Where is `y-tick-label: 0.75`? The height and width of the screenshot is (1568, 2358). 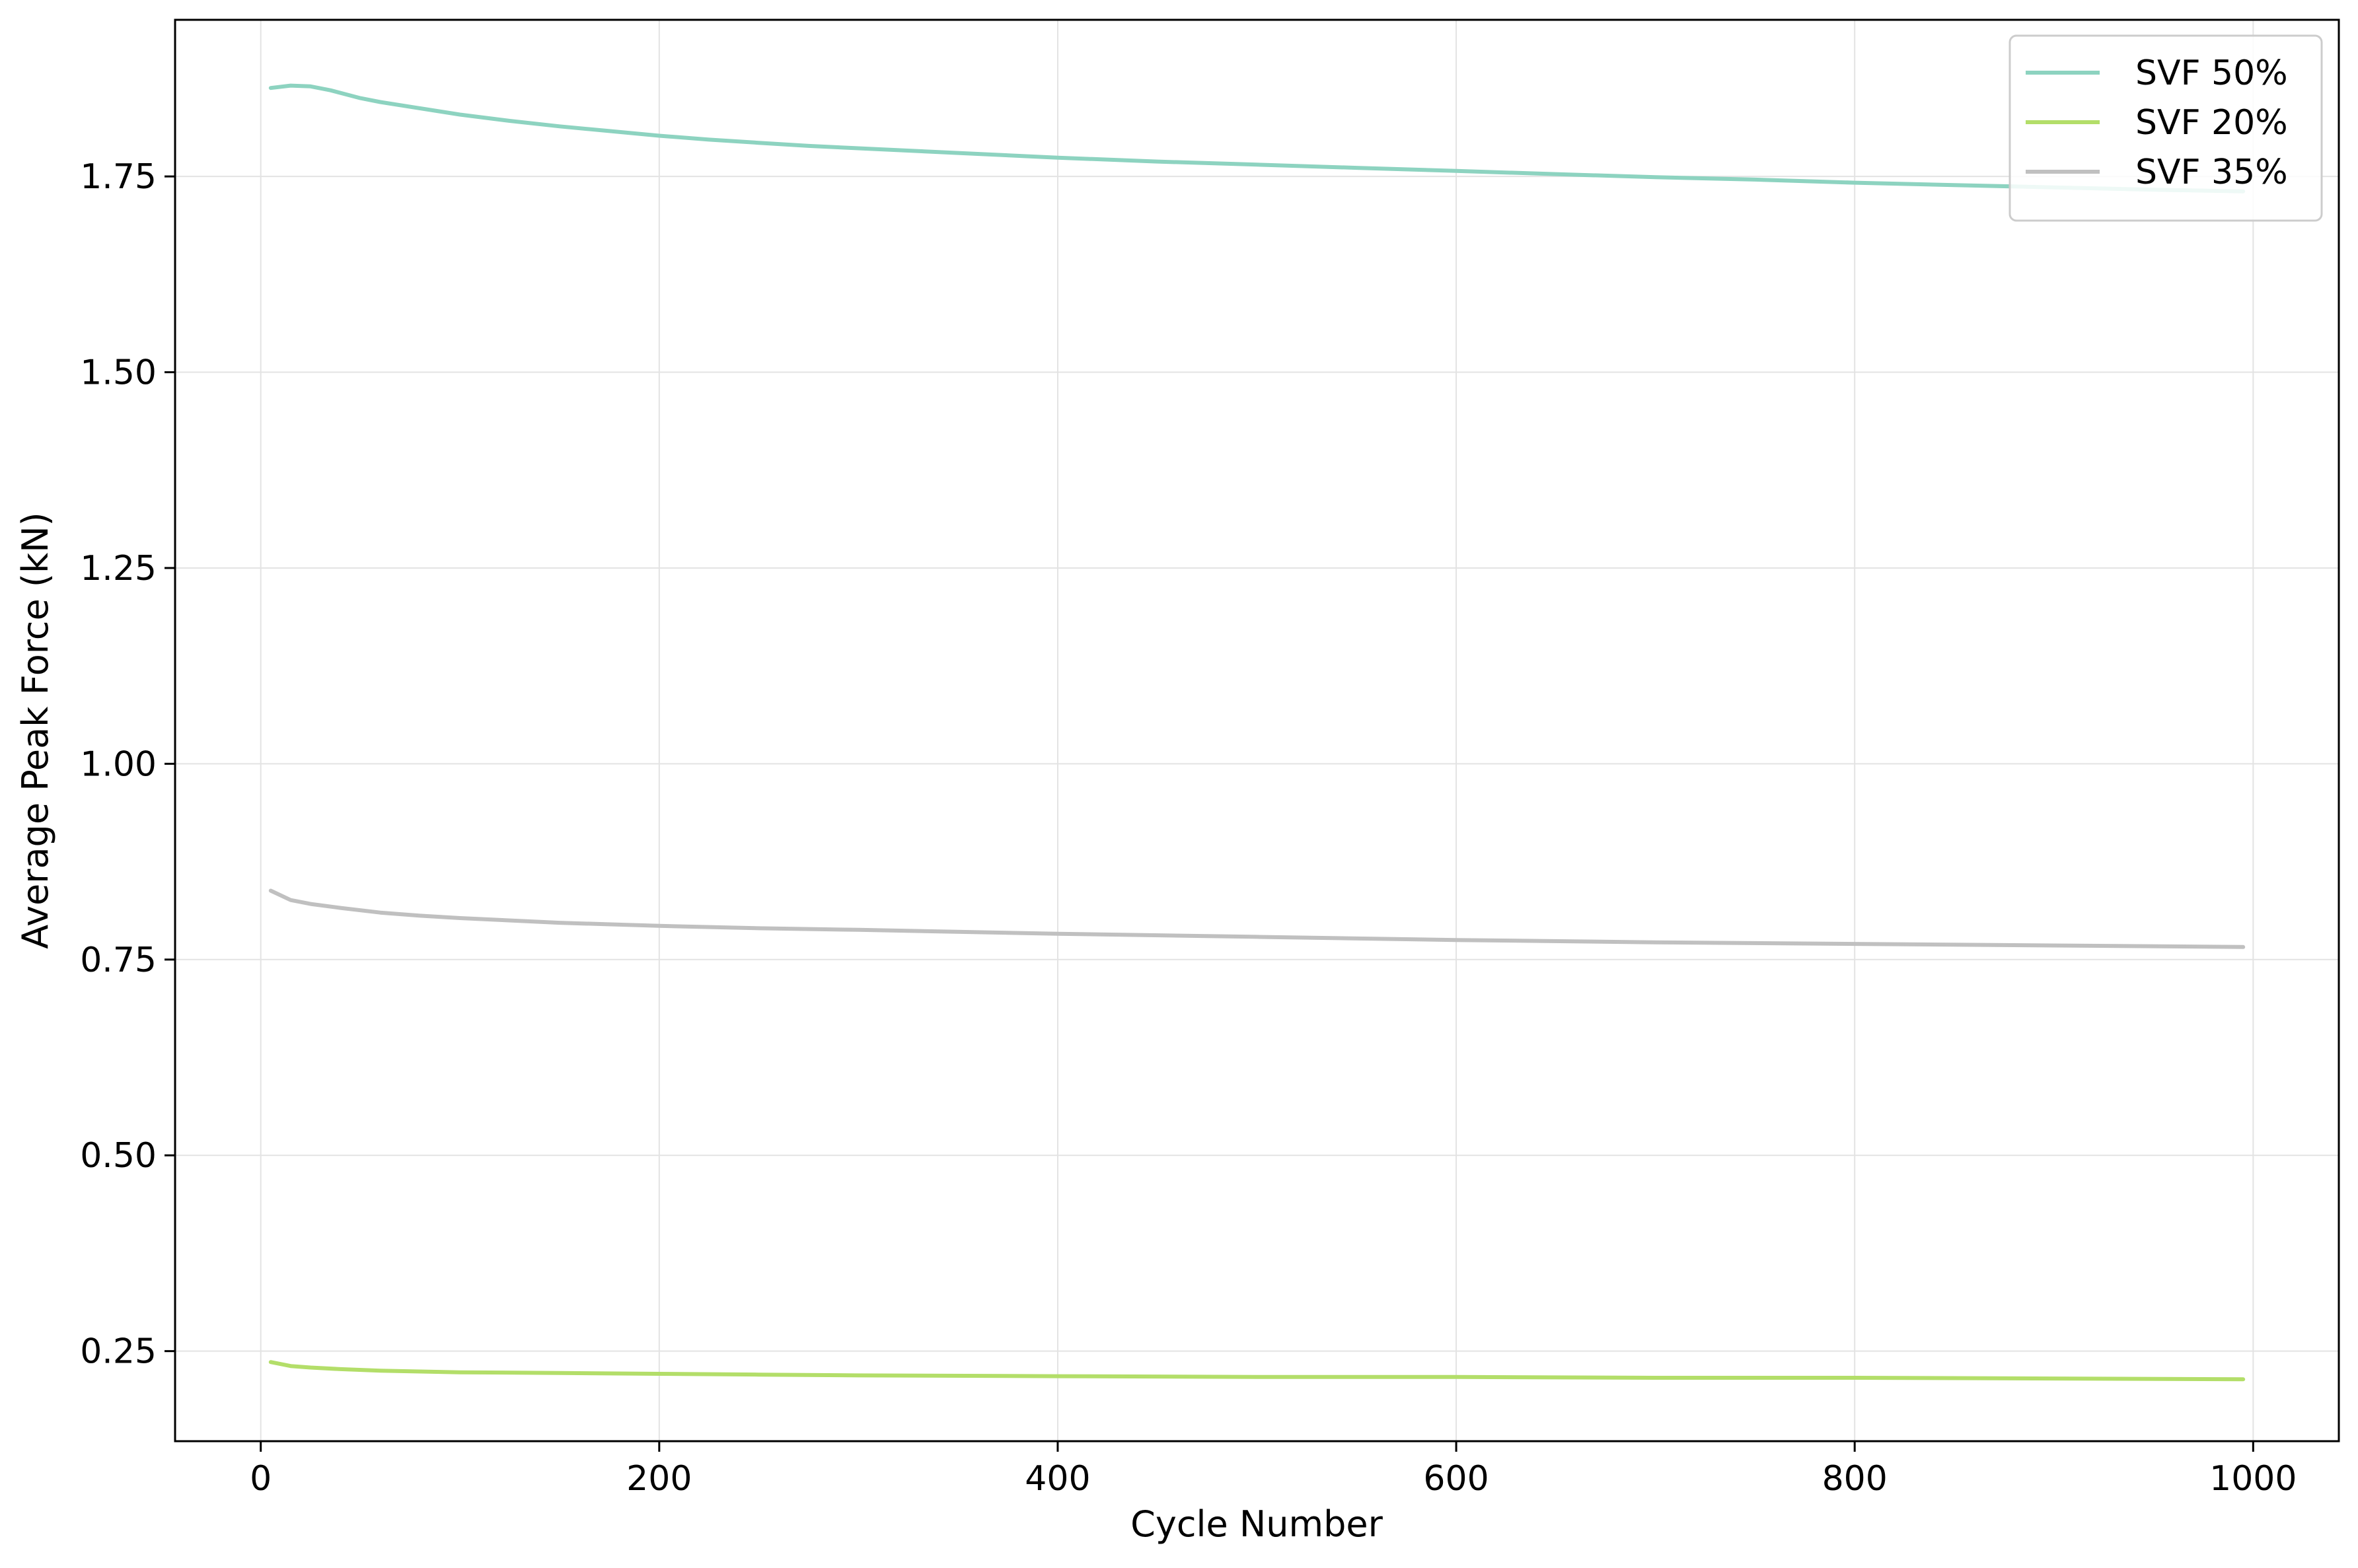
y-tick-label: 0.75 is located at coordinates (118, 960).